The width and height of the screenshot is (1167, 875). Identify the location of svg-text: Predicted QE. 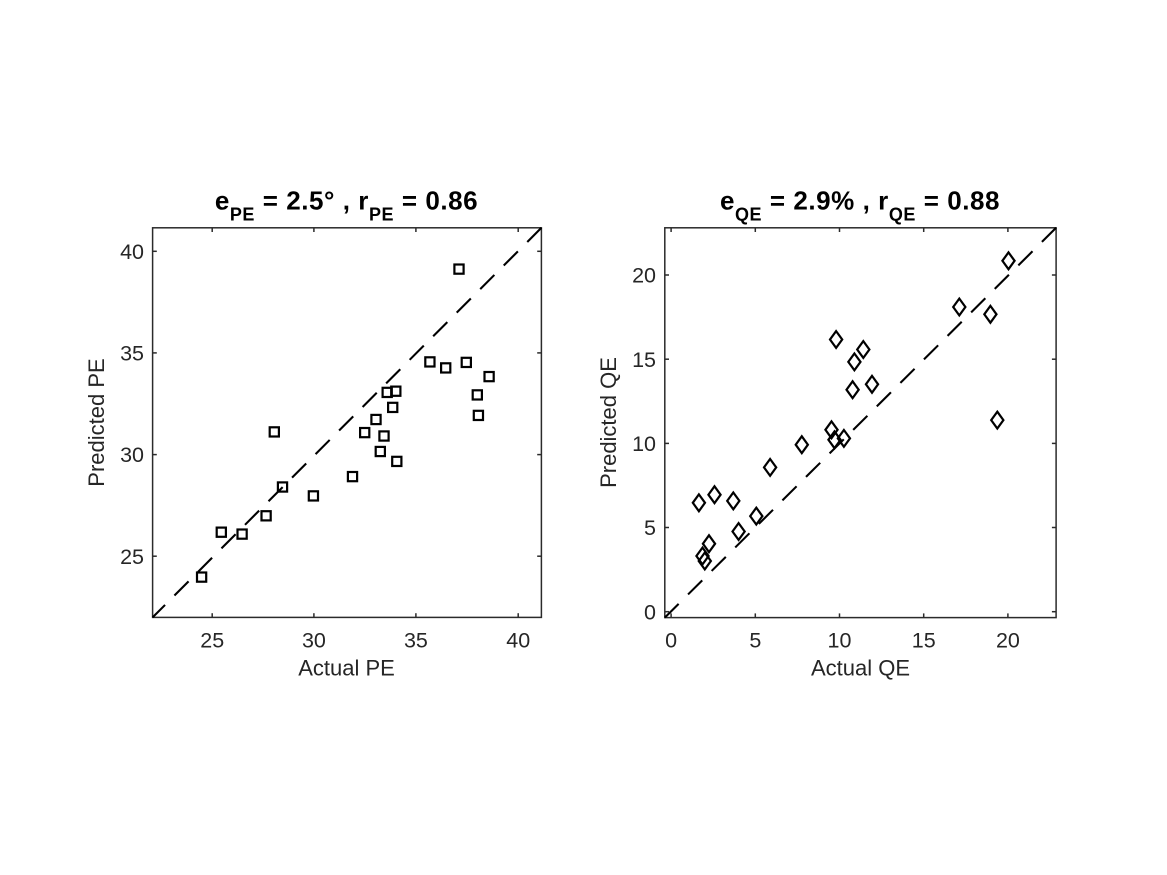
(608, 422).